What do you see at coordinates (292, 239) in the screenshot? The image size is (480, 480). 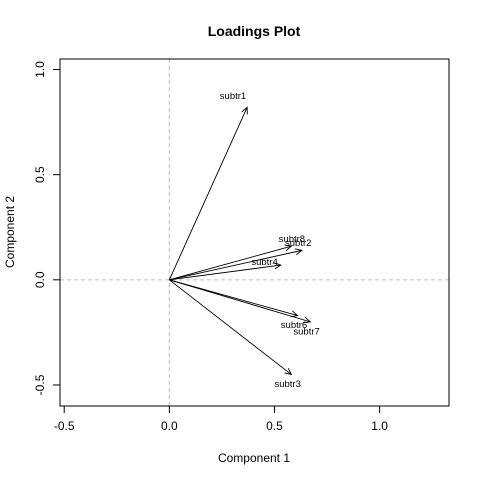 I see `vector-label-subtr8: subtr8` at bounding box center [292, 239].